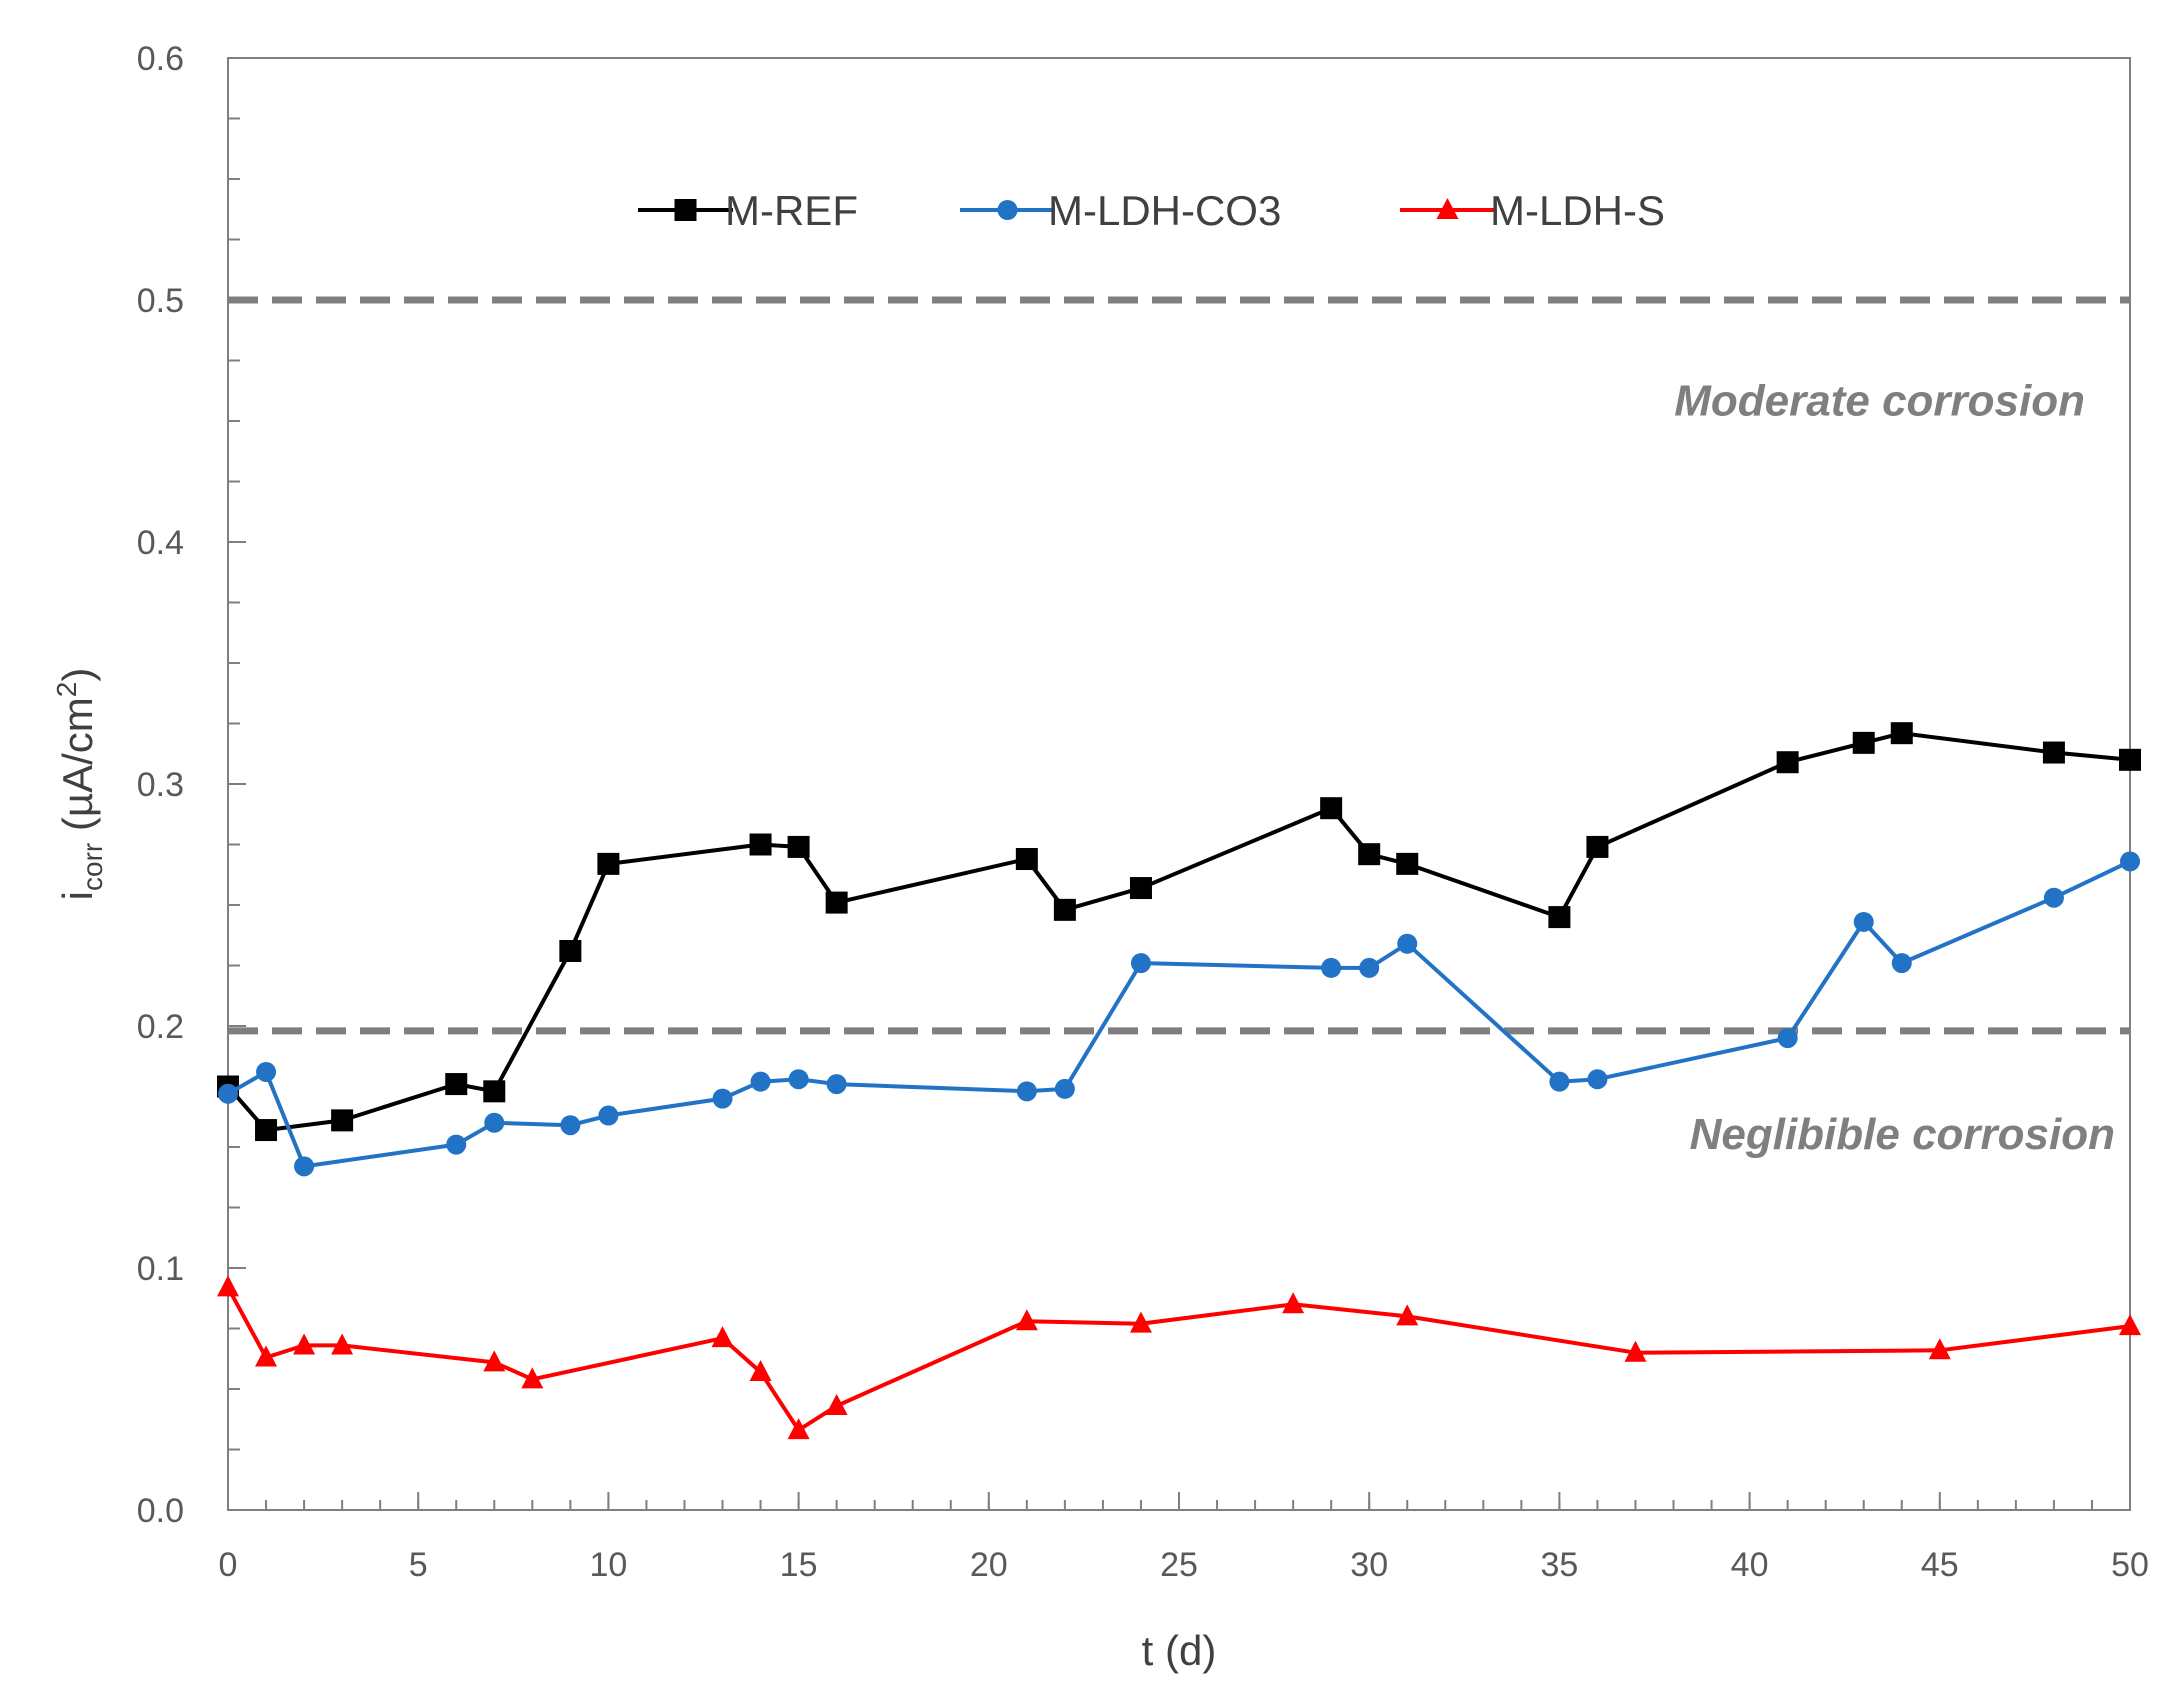  Describe the element at coordinates (77, 895) in the screenshot. I see `y-axis-title-prefix: i` at that location.